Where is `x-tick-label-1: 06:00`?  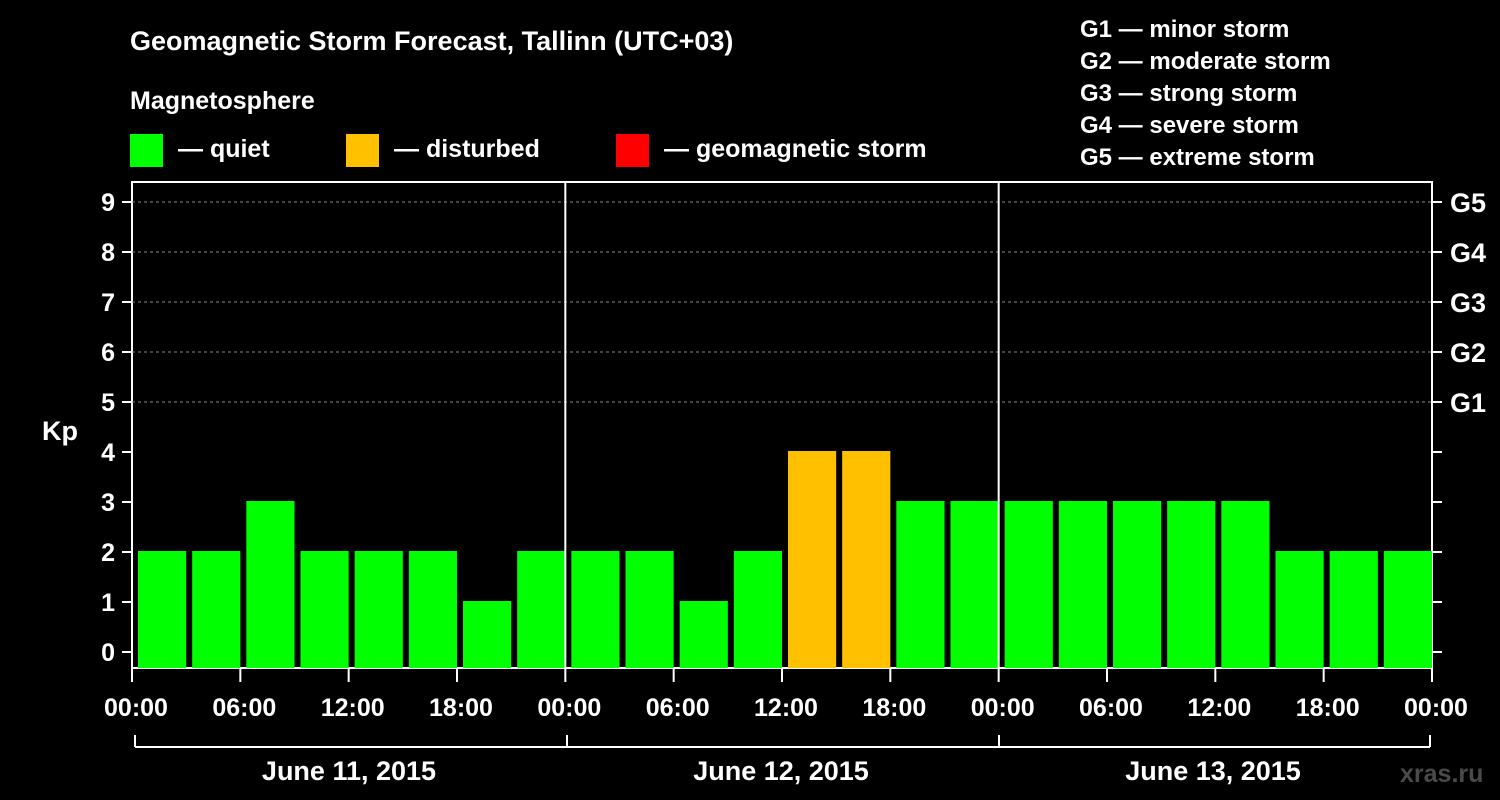 x-tick-label-1: 06:00 is located at coordinates (244, 708).